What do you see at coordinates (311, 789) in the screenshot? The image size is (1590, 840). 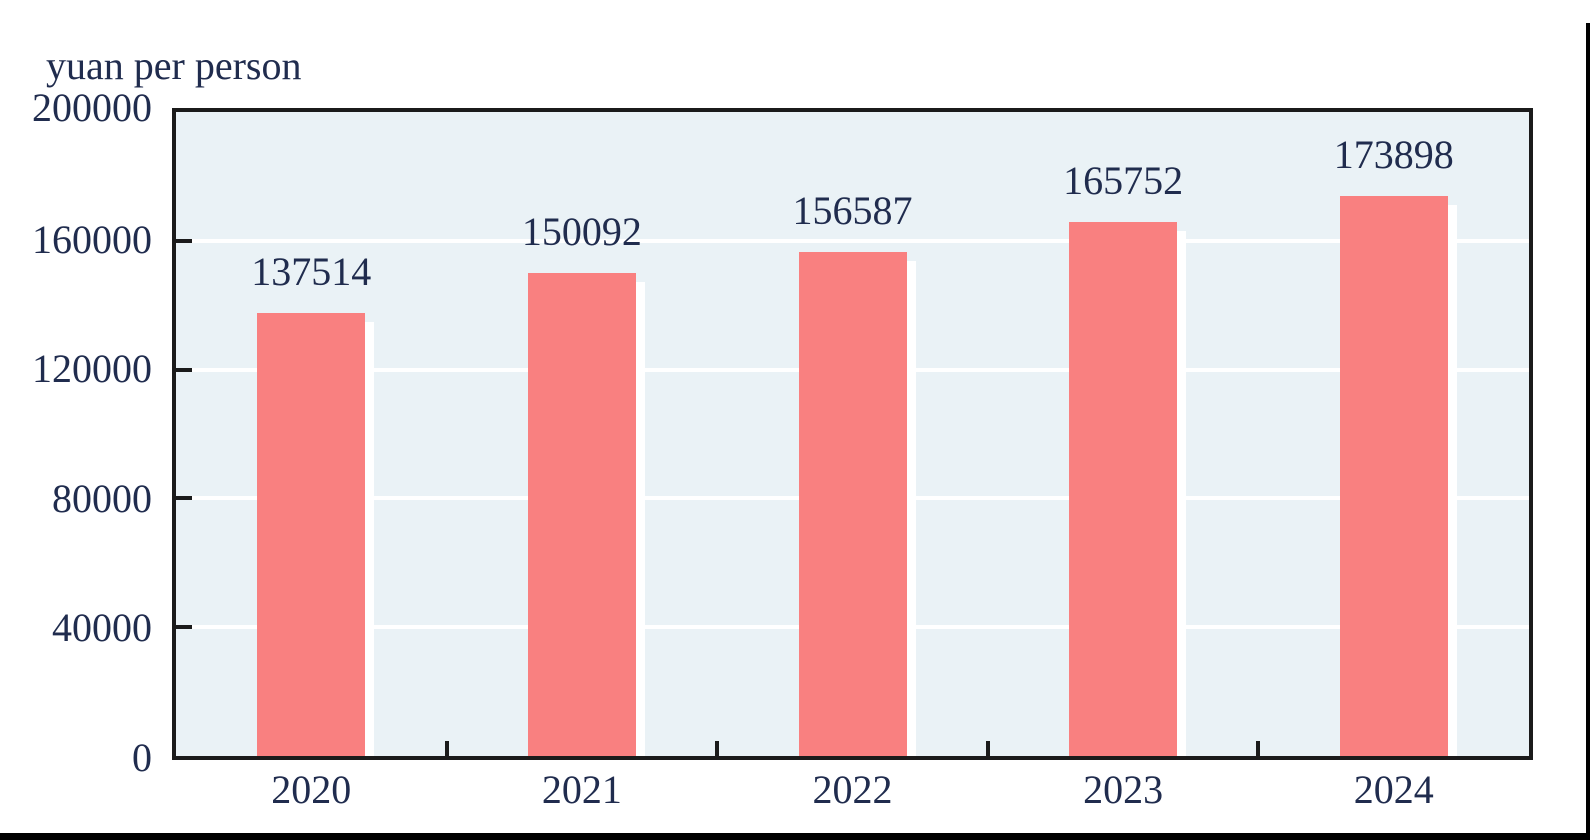 I see `x-label-2020: 2020` at bounding box center [311, 789].